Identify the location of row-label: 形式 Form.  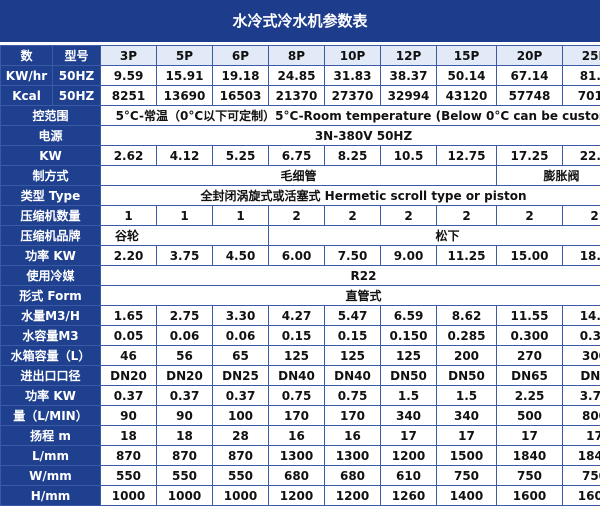
(50, 295).